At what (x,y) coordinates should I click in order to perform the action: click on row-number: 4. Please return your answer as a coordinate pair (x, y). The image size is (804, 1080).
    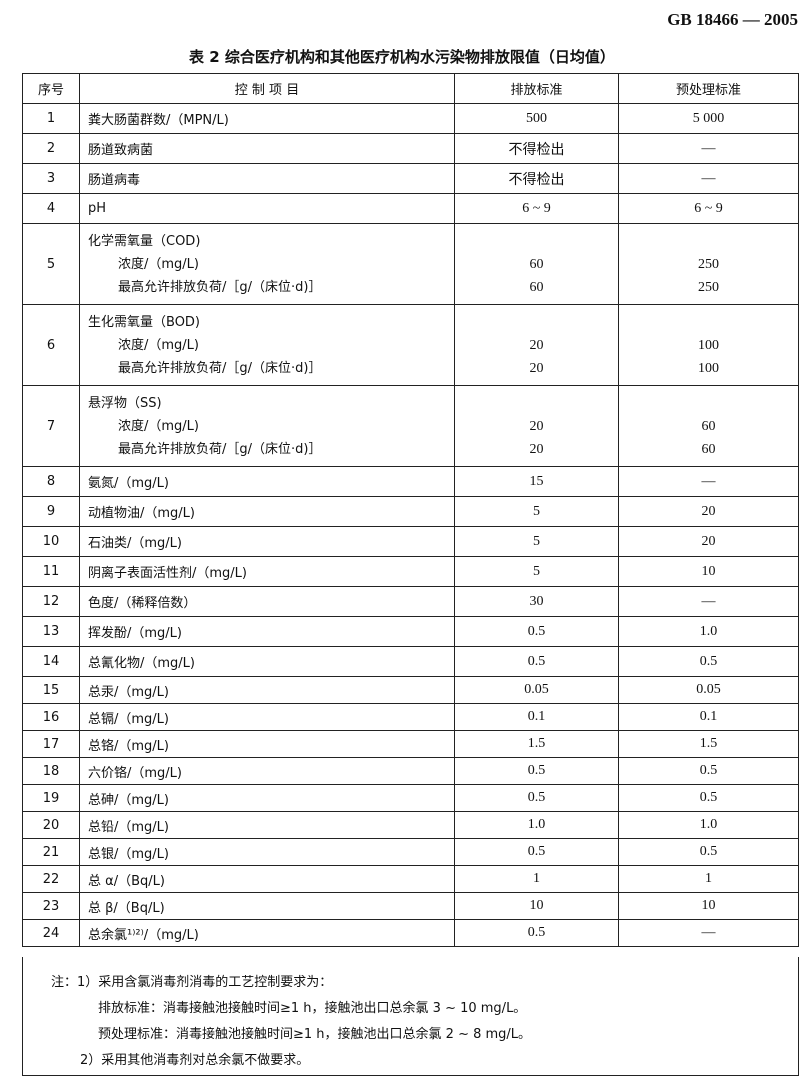
    Looking at the image, I should click on (51, 208).